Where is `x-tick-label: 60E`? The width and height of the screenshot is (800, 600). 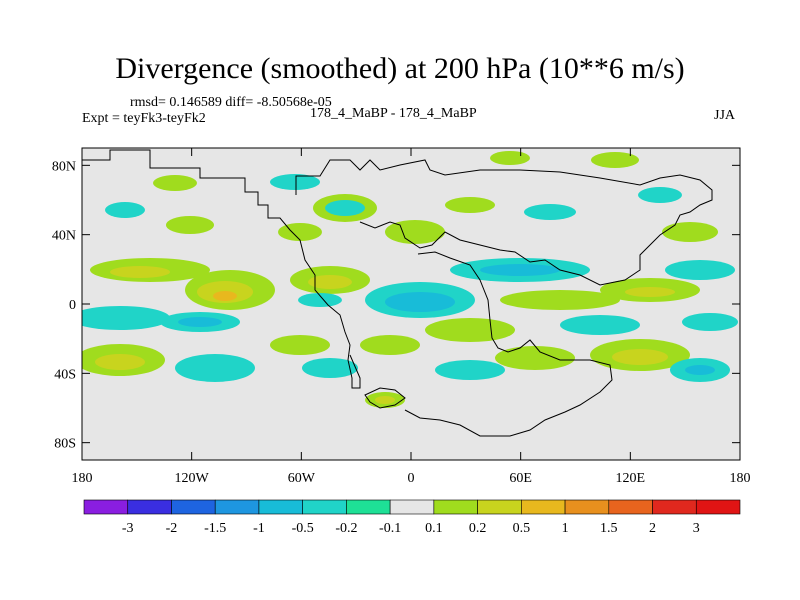 x-tick-label: 60E is located at coordinates (520, 478).